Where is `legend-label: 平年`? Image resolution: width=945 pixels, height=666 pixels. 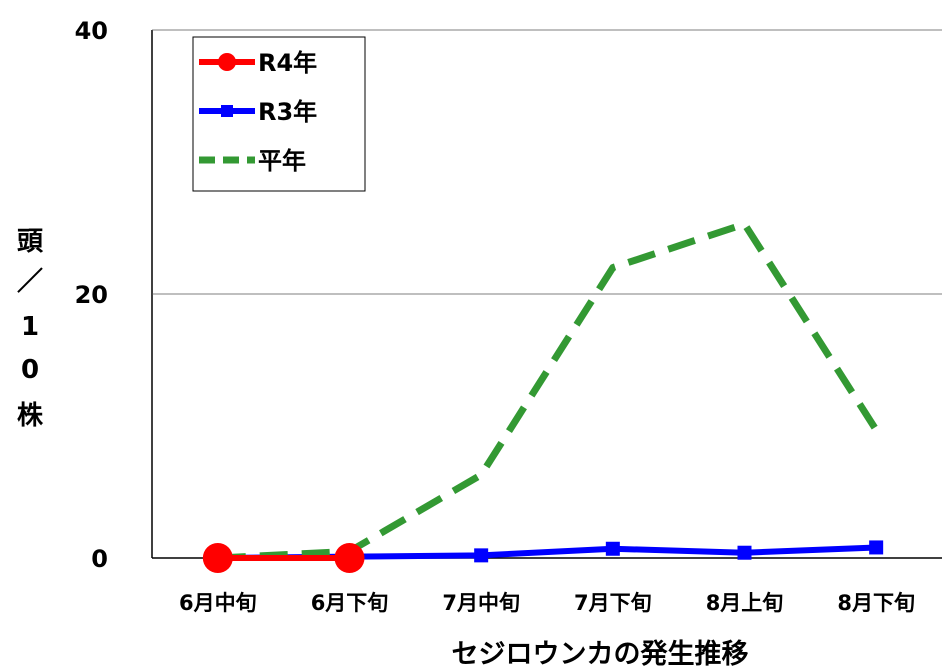 legend-label: 平年 is located at coordinates (282, 161).